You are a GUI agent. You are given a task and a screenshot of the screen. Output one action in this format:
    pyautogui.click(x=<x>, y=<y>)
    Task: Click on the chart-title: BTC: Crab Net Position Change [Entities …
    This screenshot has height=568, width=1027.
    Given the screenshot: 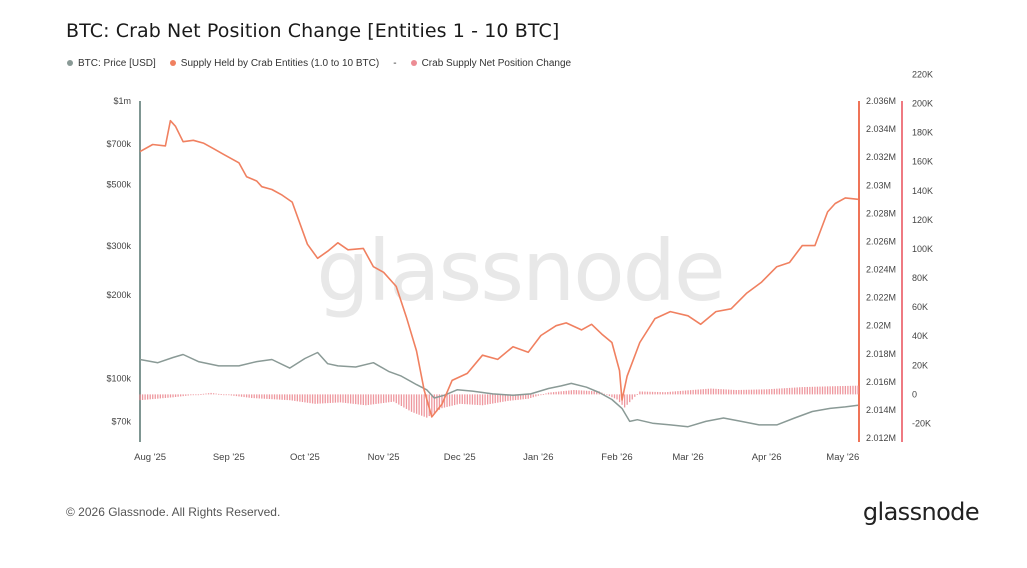 What is the action you would take?
    pyautogui.click(x=313, y=31)
    